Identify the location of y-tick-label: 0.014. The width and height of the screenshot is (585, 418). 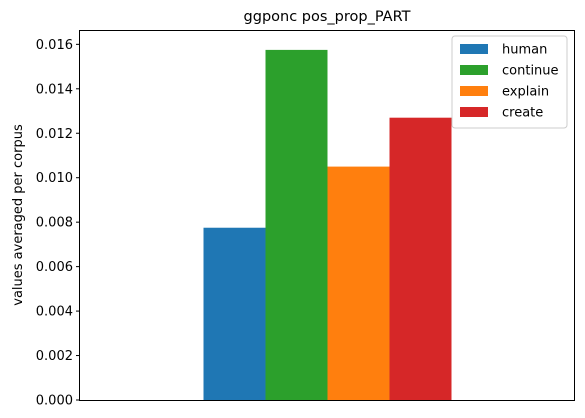
(54, 89).